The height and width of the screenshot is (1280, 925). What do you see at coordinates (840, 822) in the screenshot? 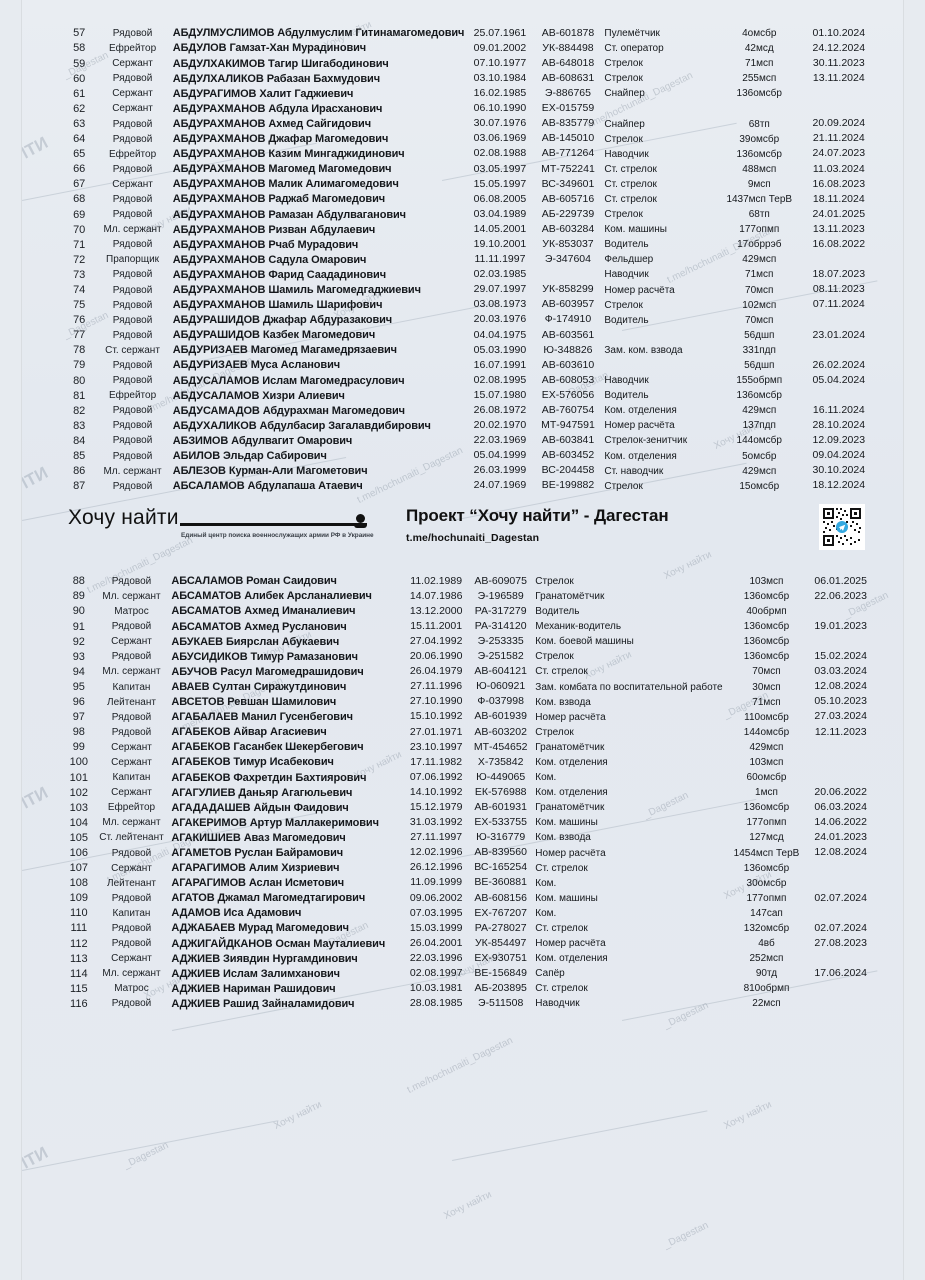
I see `row-date: 14.06.2022` at bounding box center [840, 822].